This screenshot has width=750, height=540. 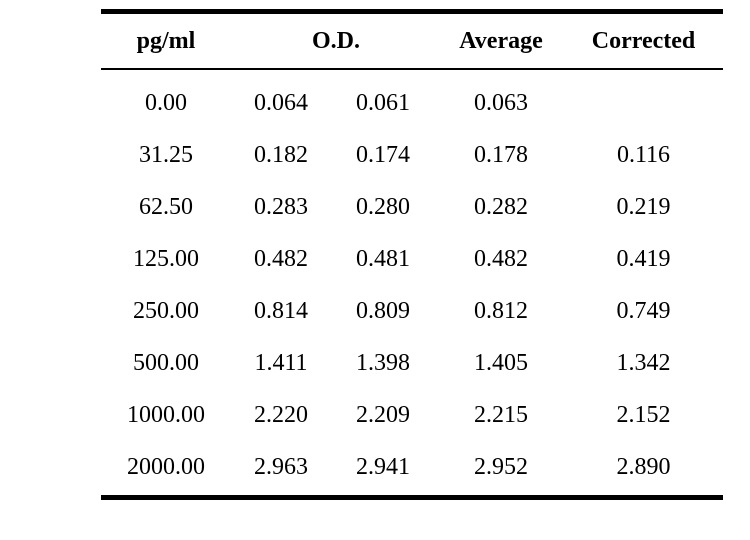 What do you see at coordinates (412, 259) in the screenshot?
I see `table-row: 125.00 0.482 0.481 0.482 0.419` at bounding box center [412, 259].